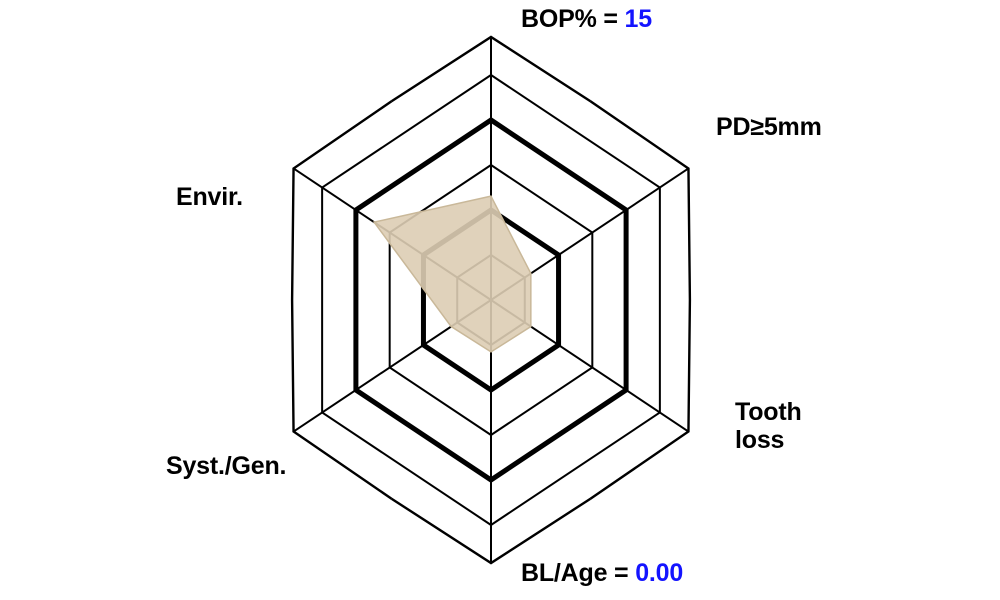  I want to click on axis-label-bl-age-name: BL/Age, so click(564, 573).